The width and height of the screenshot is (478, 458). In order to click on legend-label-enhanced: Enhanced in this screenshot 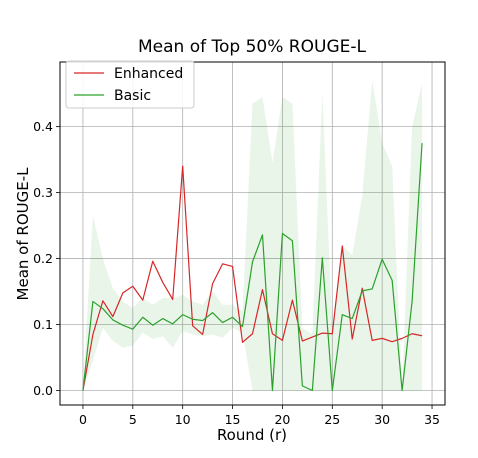, I will do `click(148, 74)`.